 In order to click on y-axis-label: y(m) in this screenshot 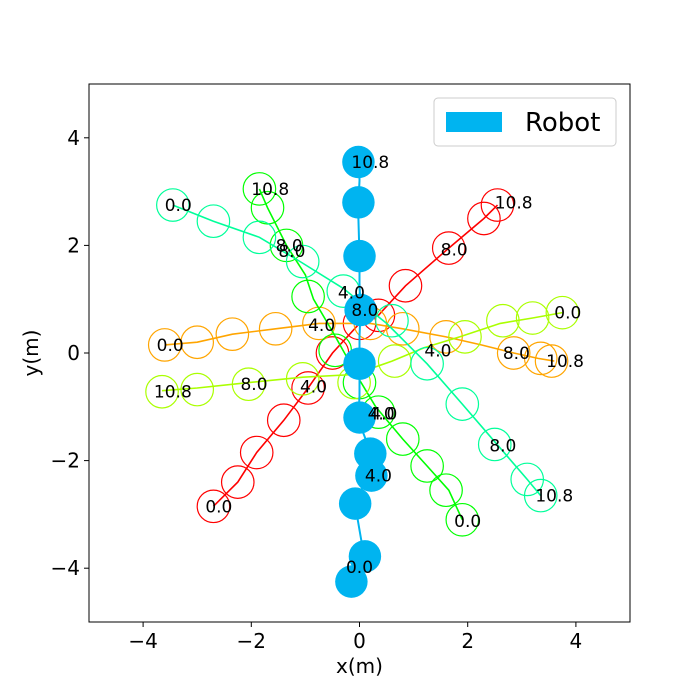, I will do `click(31, 353)`.